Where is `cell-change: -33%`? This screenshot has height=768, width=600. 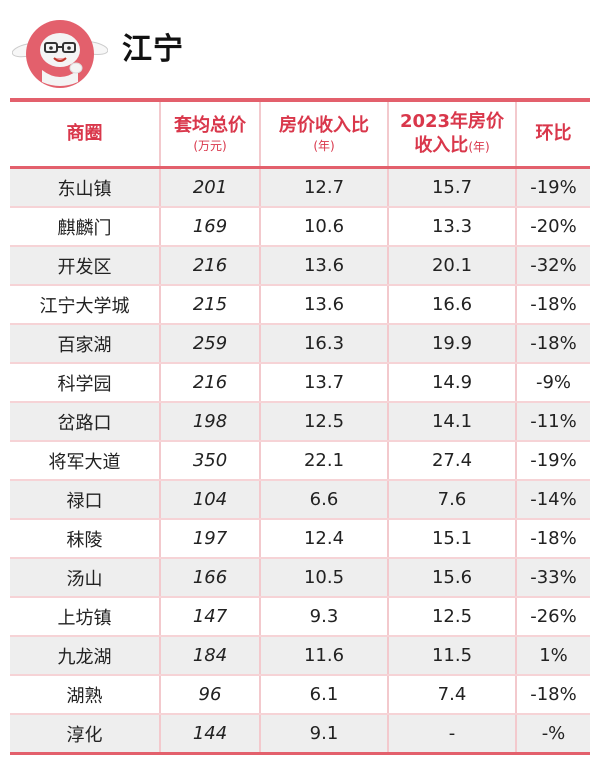 cell-change: -33% is located at coordinates (552, 578).